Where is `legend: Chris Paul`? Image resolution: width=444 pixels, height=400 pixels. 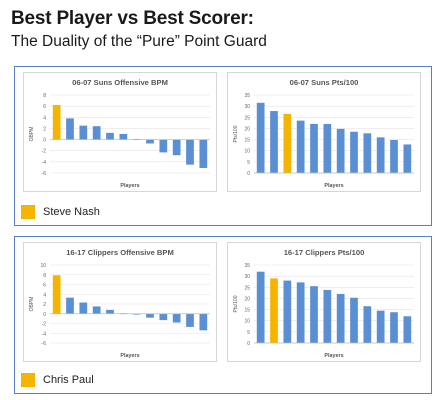 legend: Chris Paul is located at coordinates (57, 380).